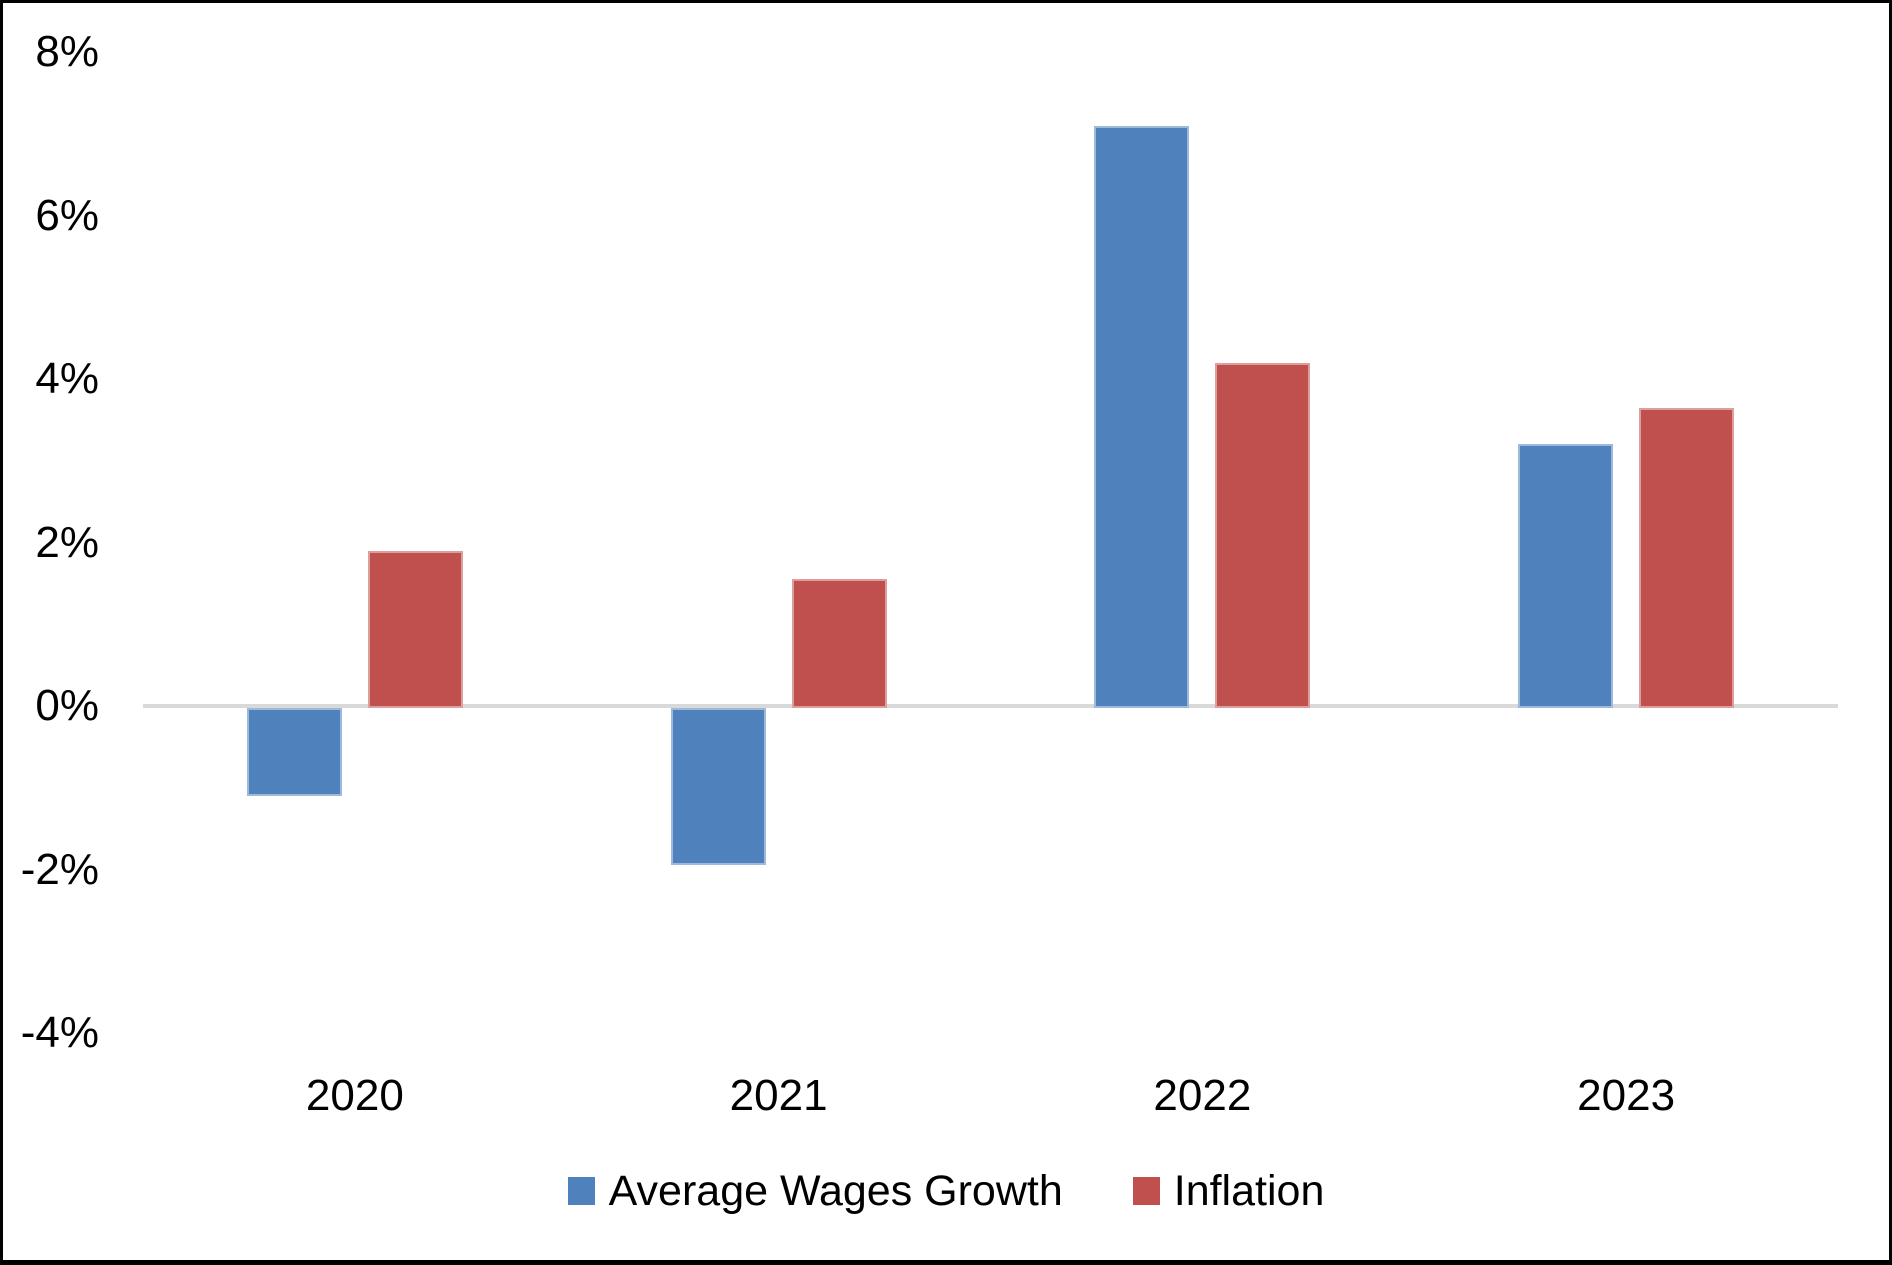 Image resolution: width=1892 pixels, height=1265 pixels. What do you see at coordinates (415, 629) in the screenshot?
I see `bar-inflation-2020` at bounding box center [415, 629].